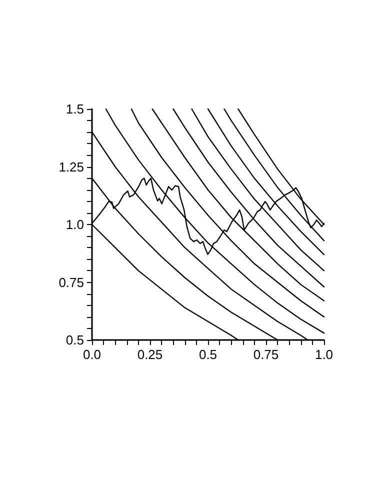  What do you see at coordinates (150, 354) in the screenshot?
I see `x-tick-label: 0.25` at bounding box center [150, 354].